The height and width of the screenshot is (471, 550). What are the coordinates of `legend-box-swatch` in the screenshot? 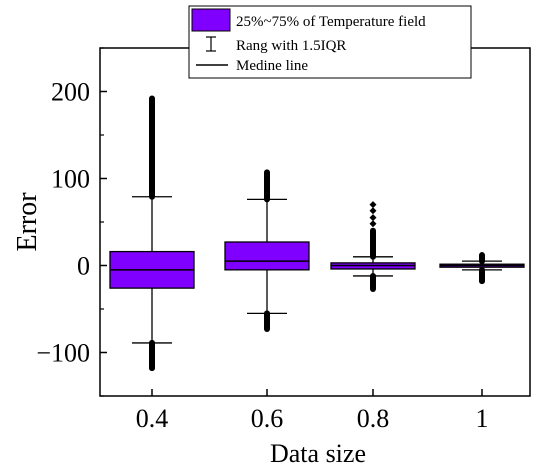 It's located at (211, 20).